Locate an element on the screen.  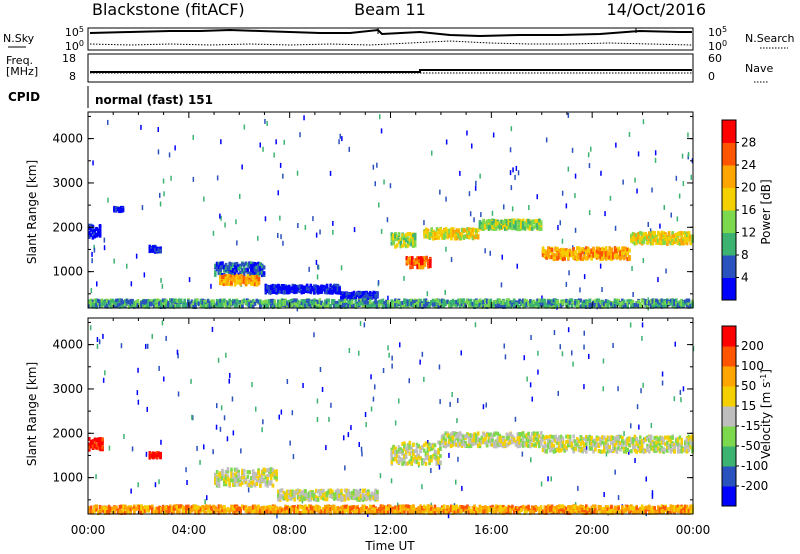
cpid-label: CPID is located at coordinates (24, 97).